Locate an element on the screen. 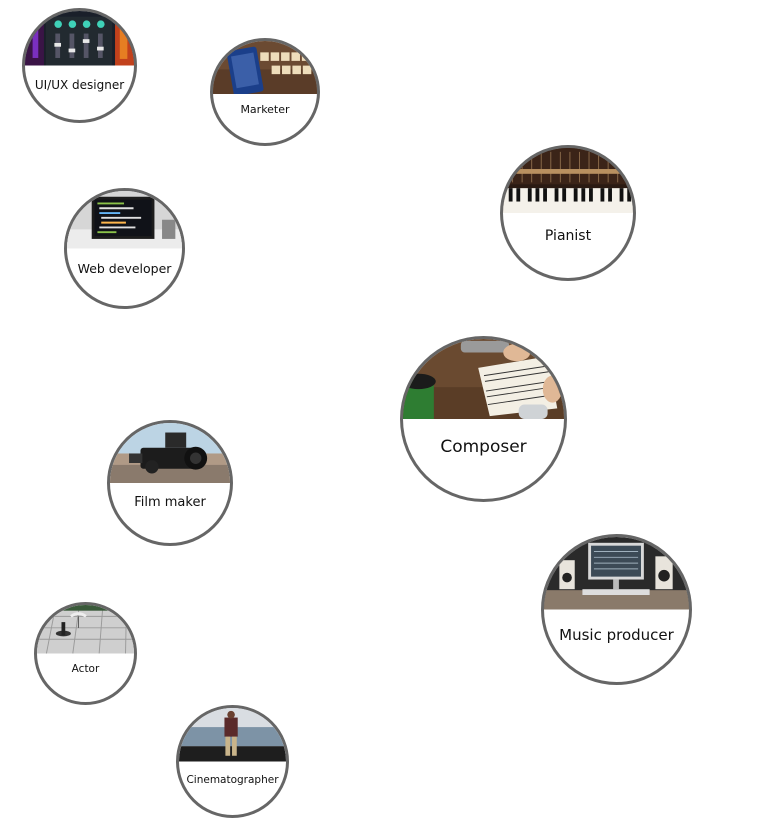 The height and width of the screenshot is (830, 760). role-bubble-music-producer: Music producer is located at coordinates (616, 609).